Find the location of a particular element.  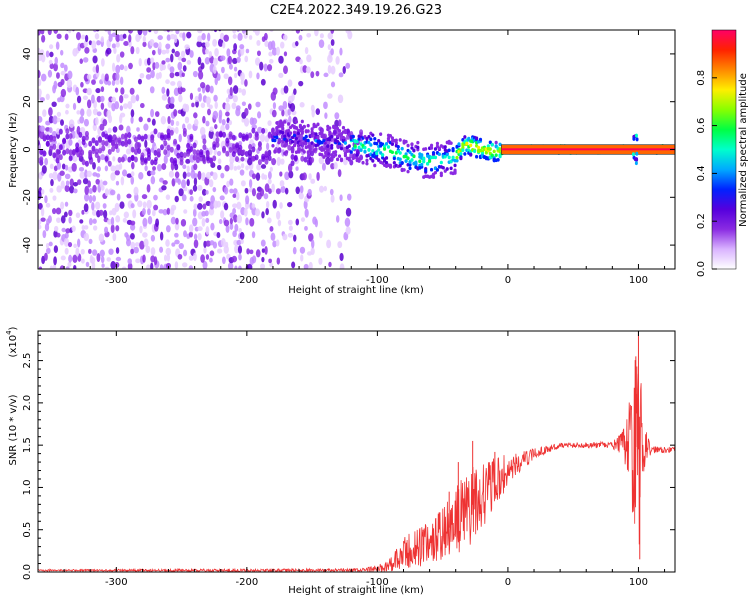

spectrogram-ytick-label: -20 is located at coordinates (27, 197).